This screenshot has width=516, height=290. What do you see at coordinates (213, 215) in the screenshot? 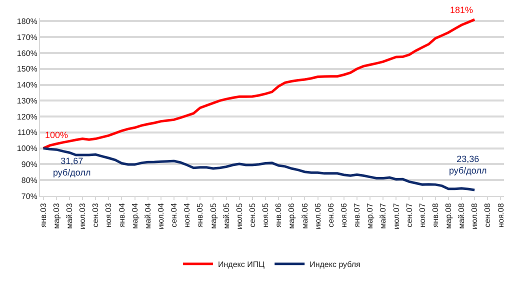
I see `x-tick-label: мар.05` at bounding box center [213, 215].